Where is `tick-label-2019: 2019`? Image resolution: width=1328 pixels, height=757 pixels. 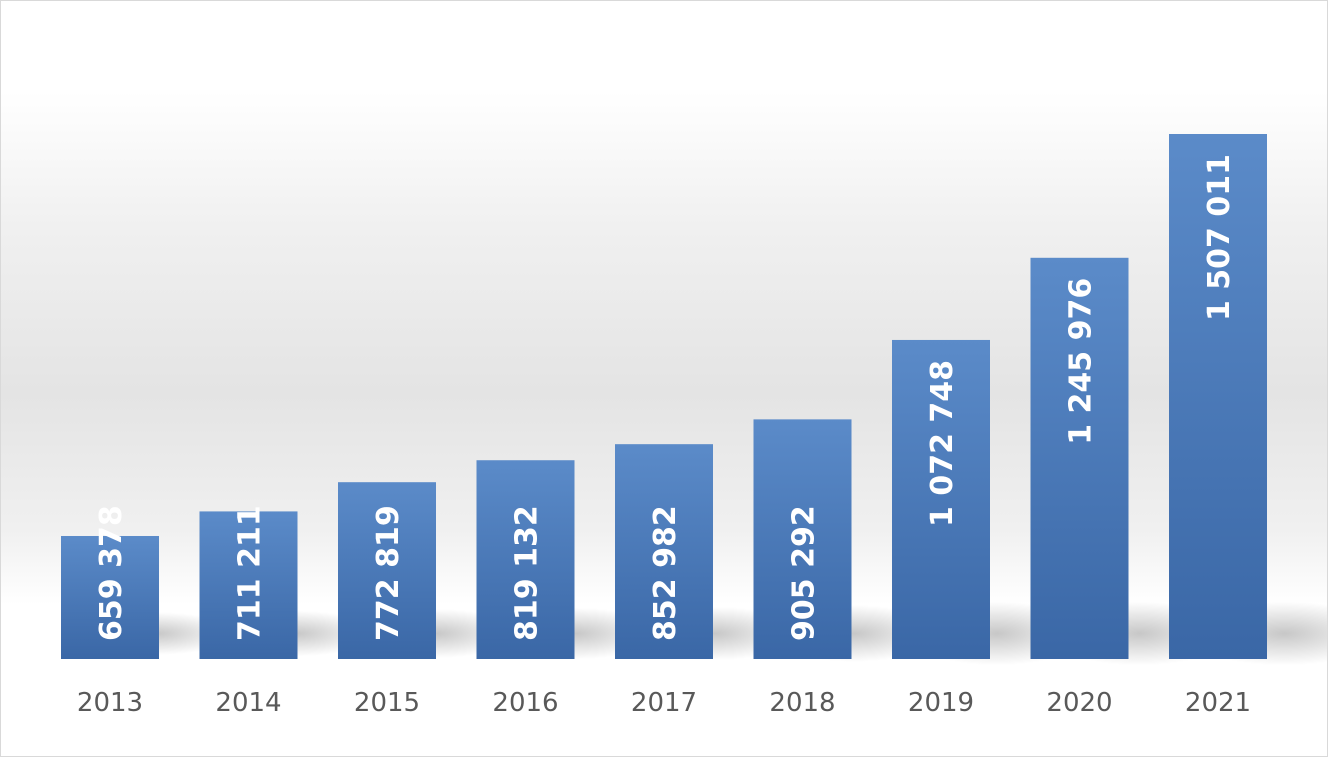 tick-label-2019: 2019 is located at coordinates (941, 703).